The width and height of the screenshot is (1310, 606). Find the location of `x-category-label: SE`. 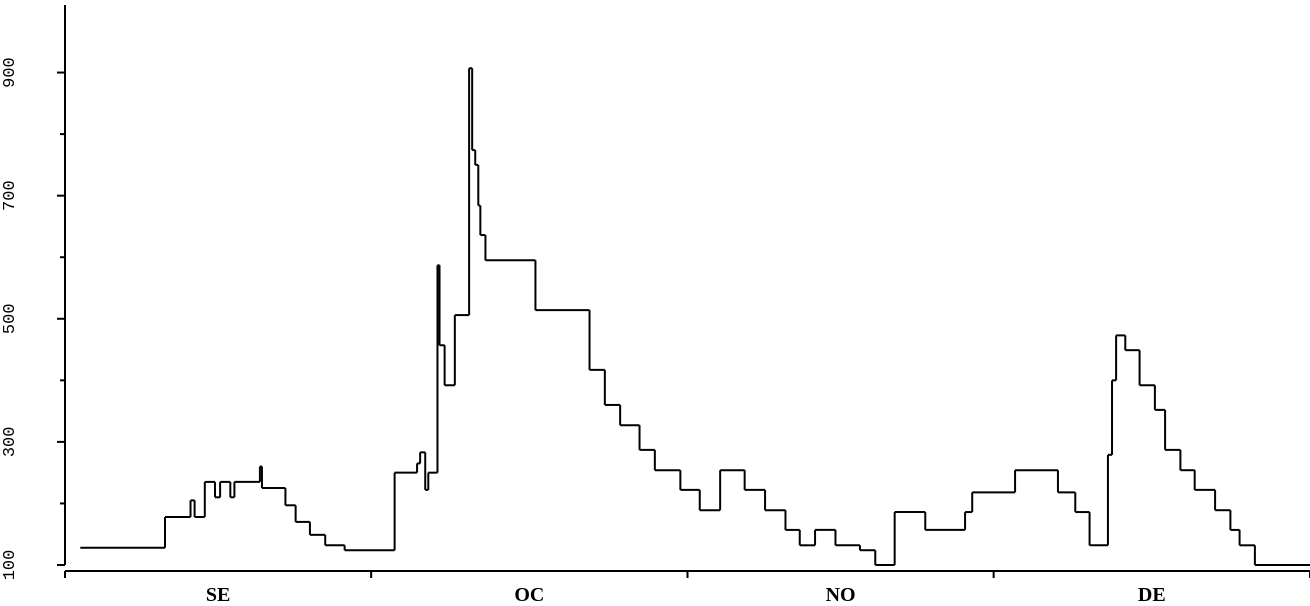

x-category-label: SE is located at coordinates (218, 595).